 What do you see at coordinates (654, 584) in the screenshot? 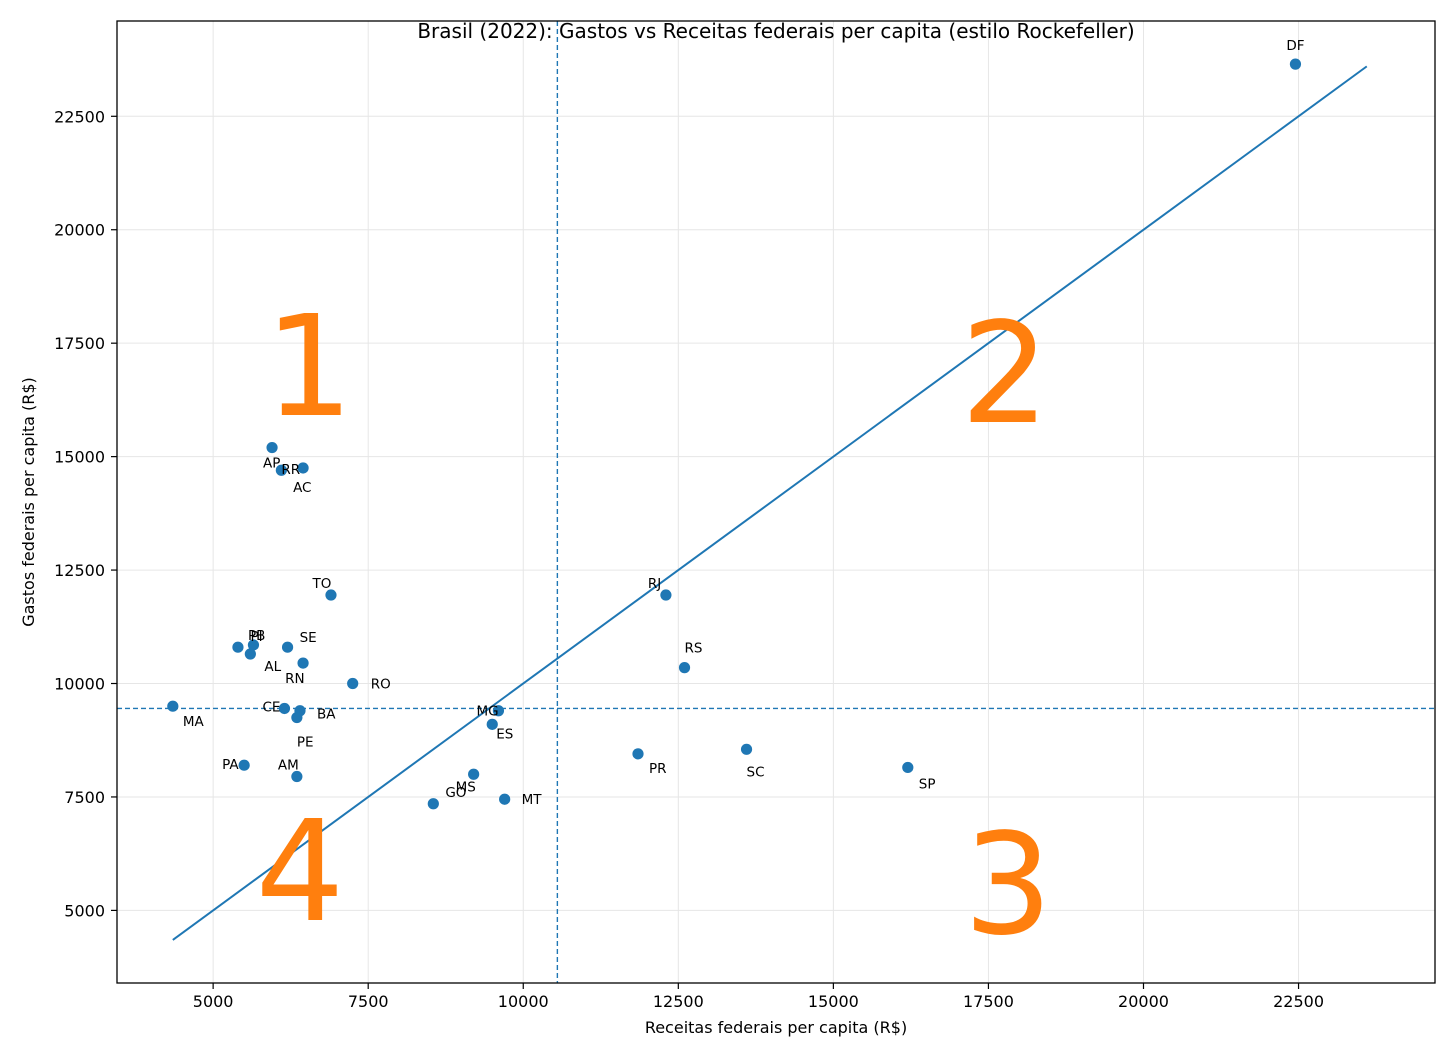
I see `point-label-rj: RJ` at bounding box center [654, 584].